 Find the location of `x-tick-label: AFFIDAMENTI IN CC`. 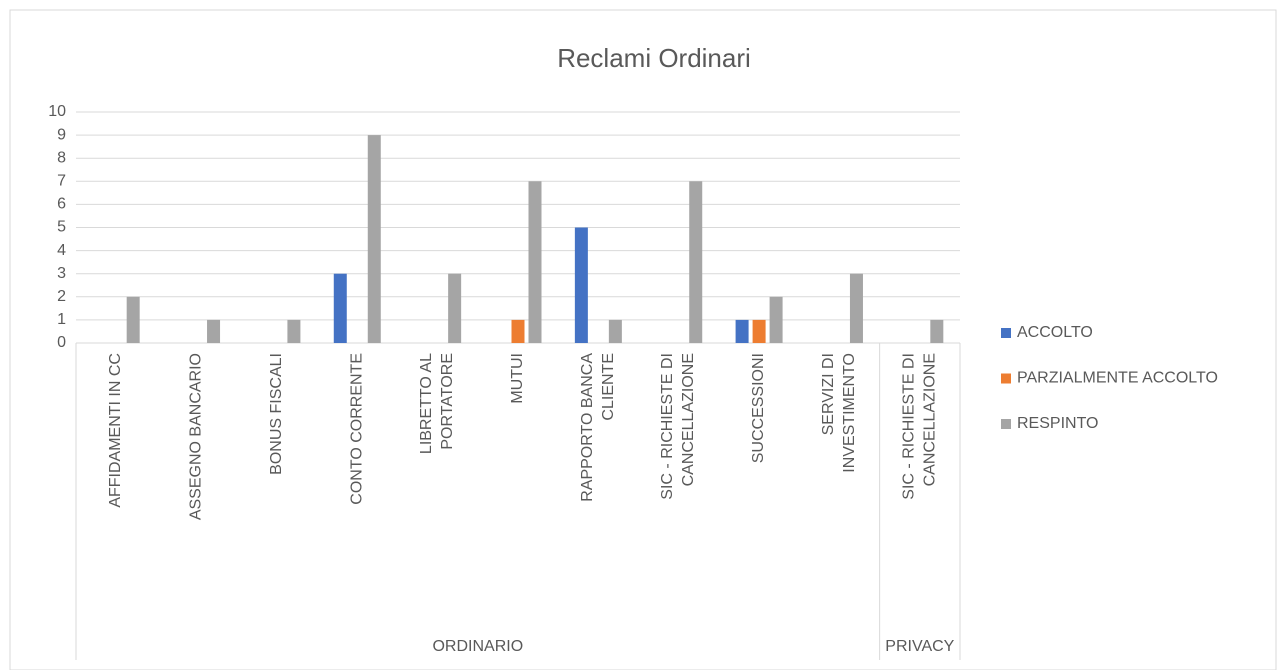

x-tick-label: AFFIDAMENTI IN CC is located at coordinates (115, 430).